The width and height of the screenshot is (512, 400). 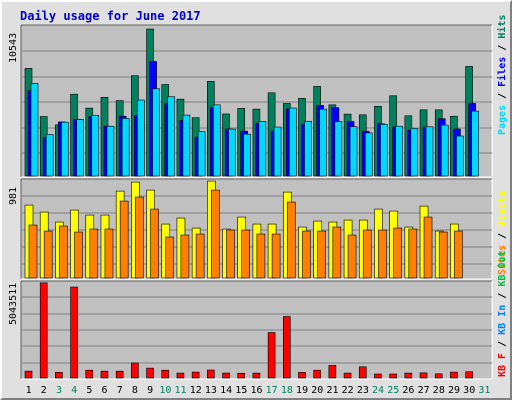 I want to click on x-tick-label: 27, so click(x=424, y=390).